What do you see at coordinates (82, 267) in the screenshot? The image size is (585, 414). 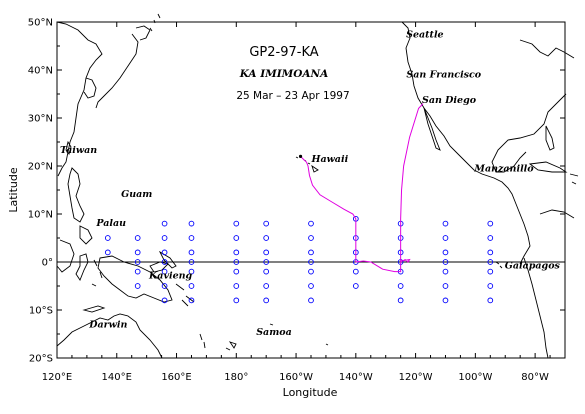 I see `sulawesi-coast` at bounding box center [82, 267].